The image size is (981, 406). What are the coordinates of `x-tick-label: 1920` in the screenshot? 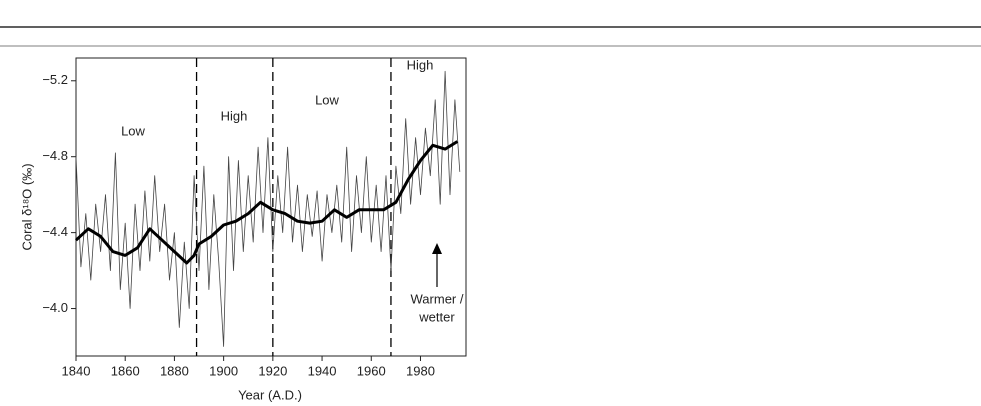 It's located at (272, 370).